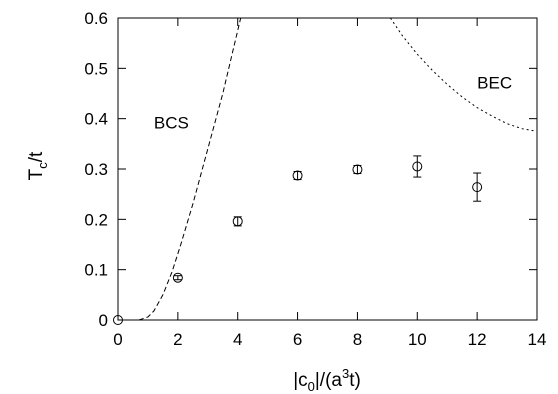  I want to click on annotations: BCS BEC, so click(333, 102).